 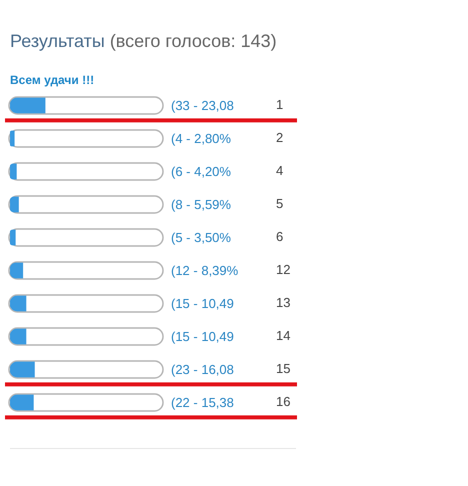 What do you see at coordinates (283, 336) in the screenshot?
I see `y-tick-label: 14` at bounding box center [283, 336].